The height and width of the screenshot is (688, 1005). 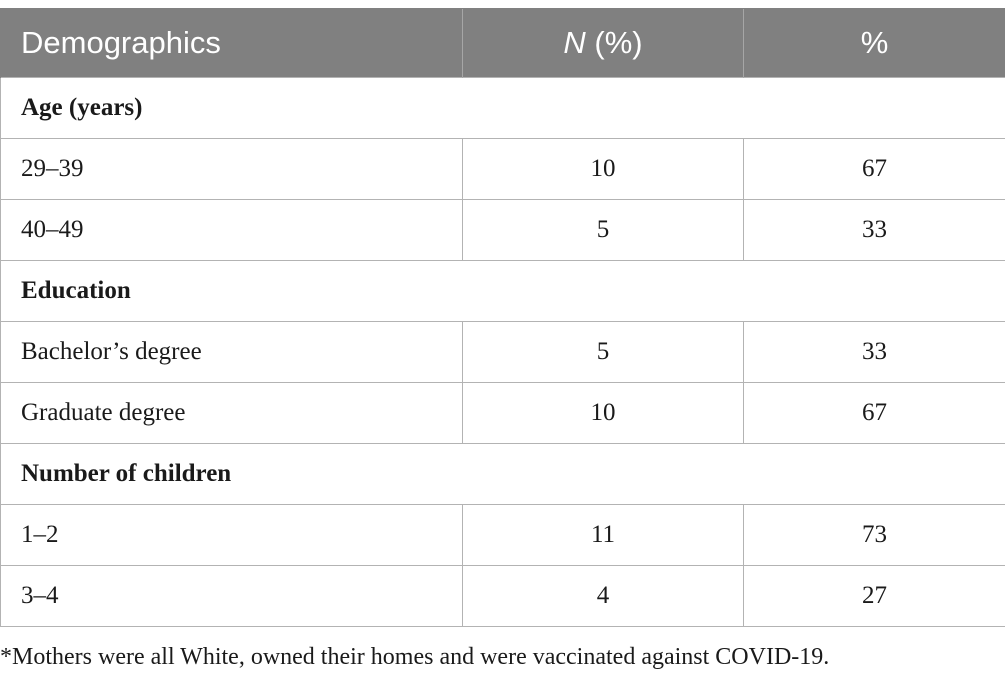 What do you see at coordinates (231, 535) in the screenshot?
I see `row-label: 1–2` at bounding box center [231, 535].